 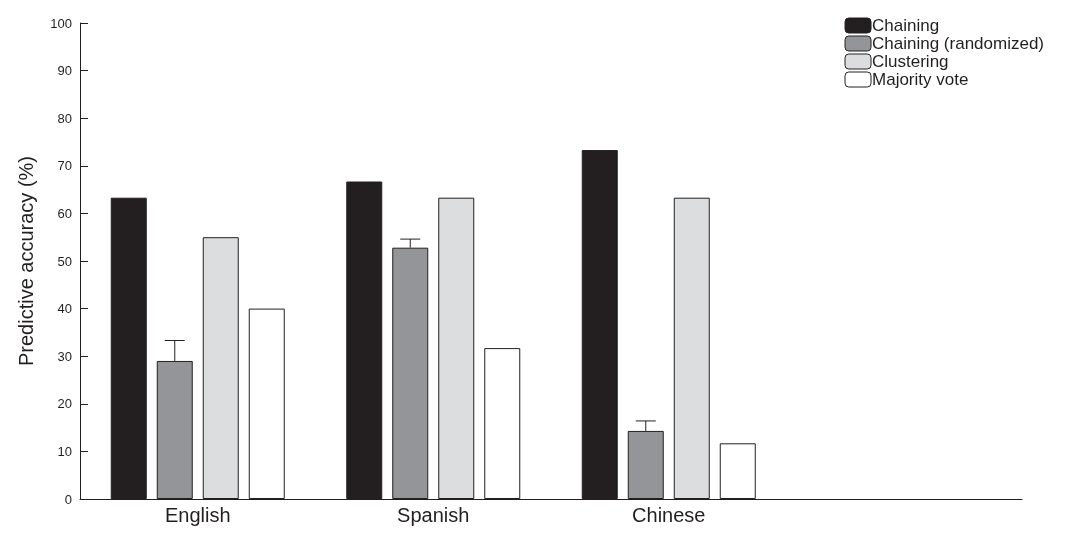 What do you see at coordinates (958, 43) in the screenshot?
I see `legend-label: Chaining (randomized)` at bounding box center [958, 43].